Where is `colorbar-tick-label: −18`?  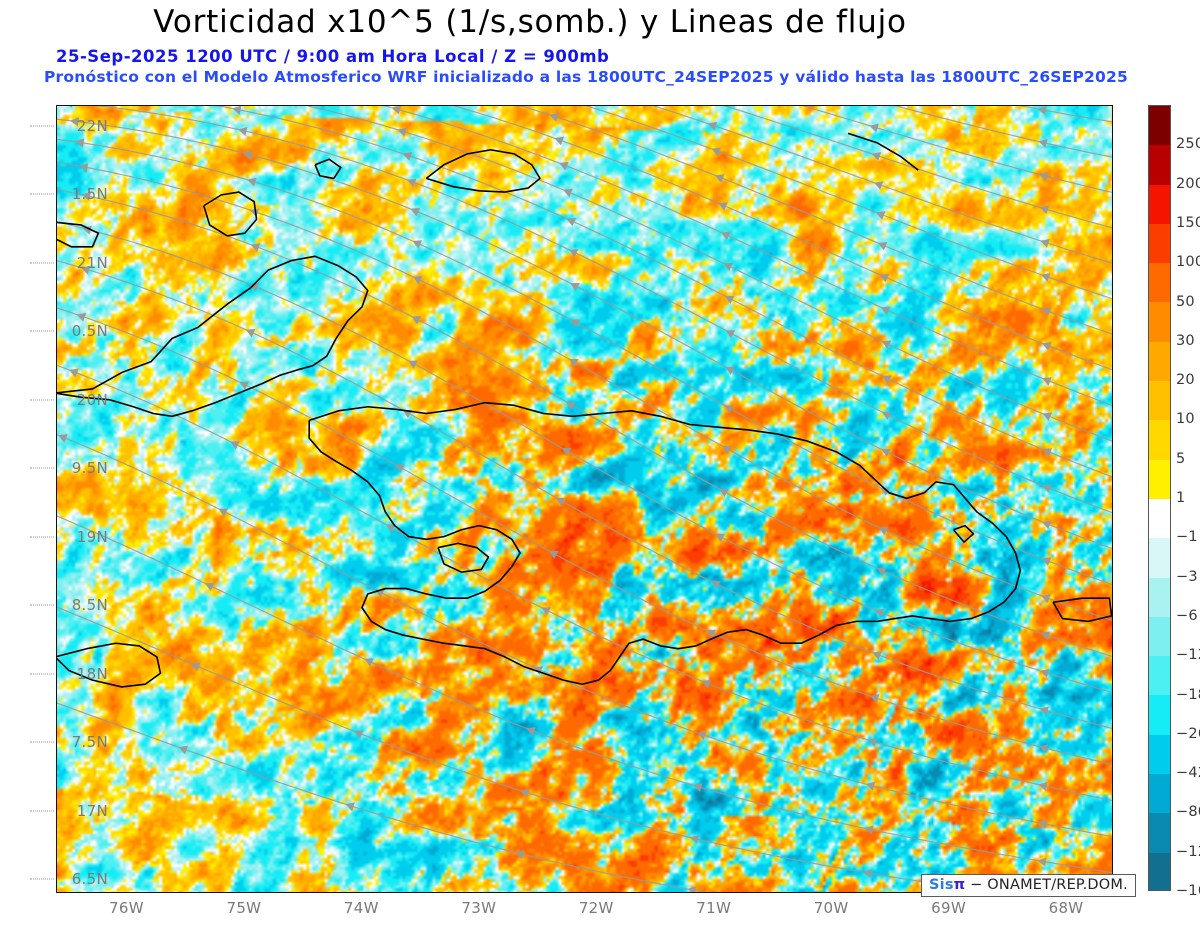 colorbar-tick-label: −18 is located at coordinates (1188, 694).